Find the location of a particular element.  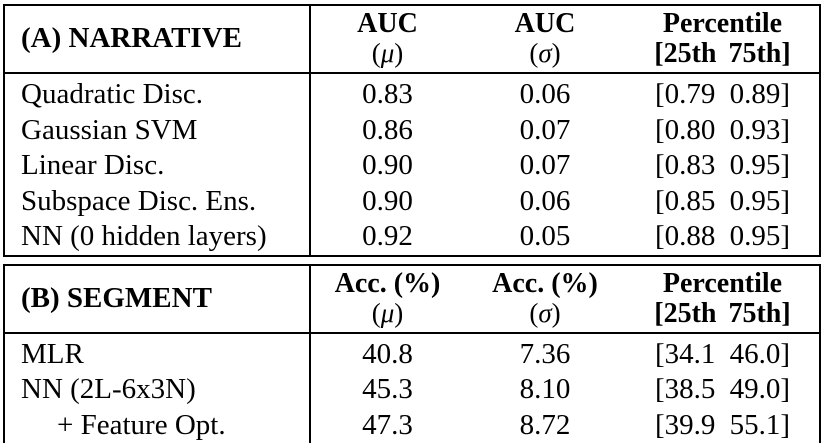

table-row: NN (2L-6x3N) 45.3 8.10 [38.5 49.0] is located at coordinates (412, 390).